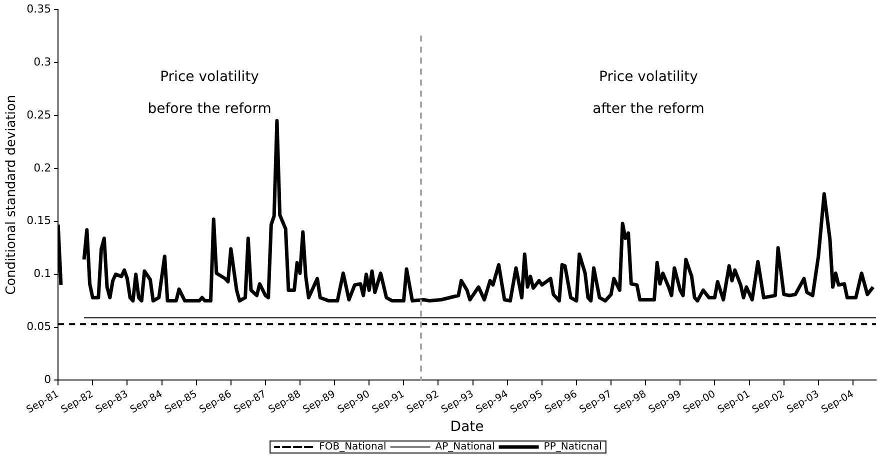 This screenshot has width=878, height=464. I want to click on y-tick-label: 0.05, so click(39, 327).